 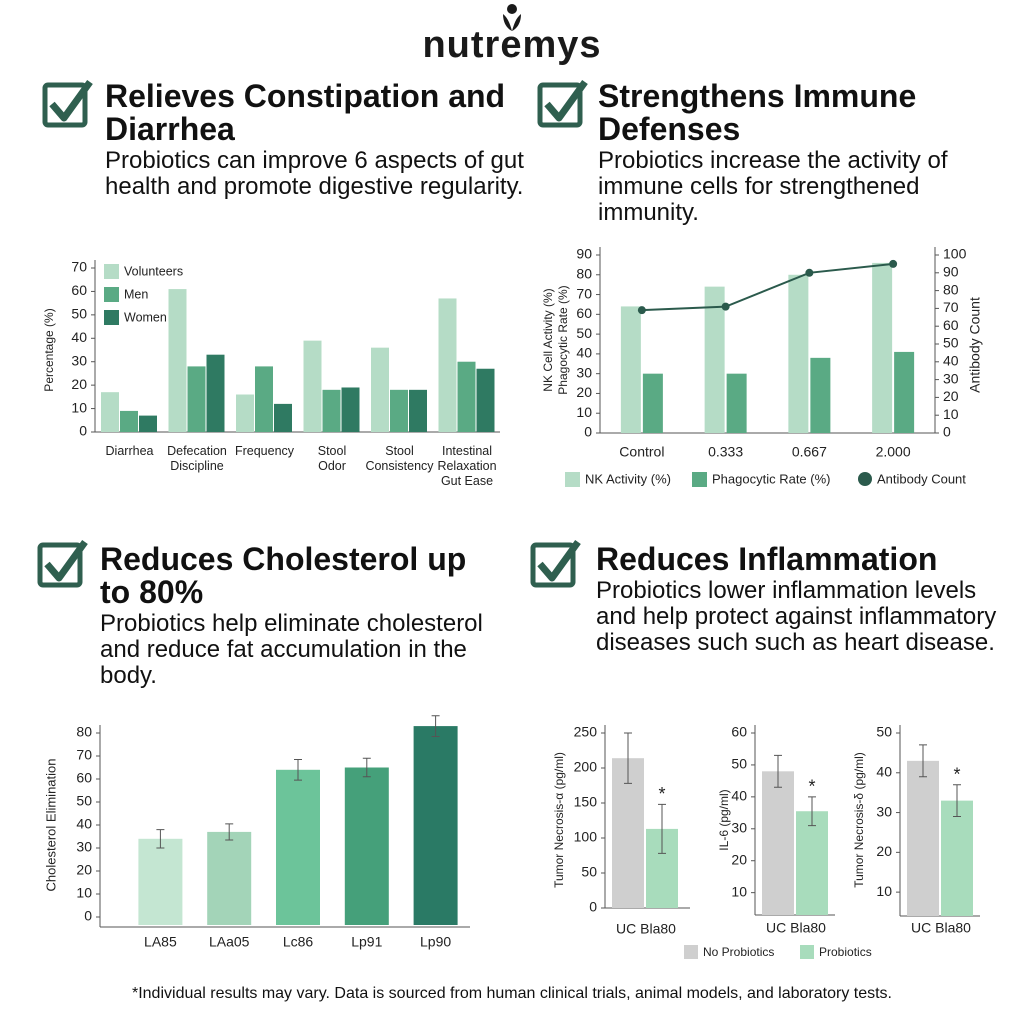 I want to click on x-tick-label: Control, so click(x=641, y=452).